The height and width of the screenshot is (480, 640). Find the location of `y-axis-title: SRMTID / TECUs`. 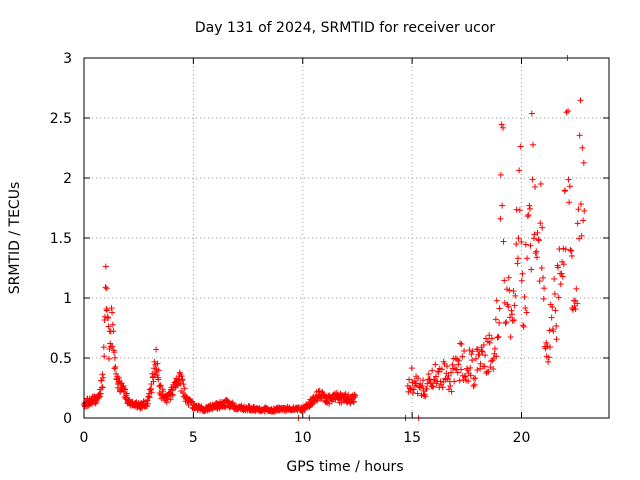

y-axis-title: SRMTID / TECUs is located at coordinates (15, 238).